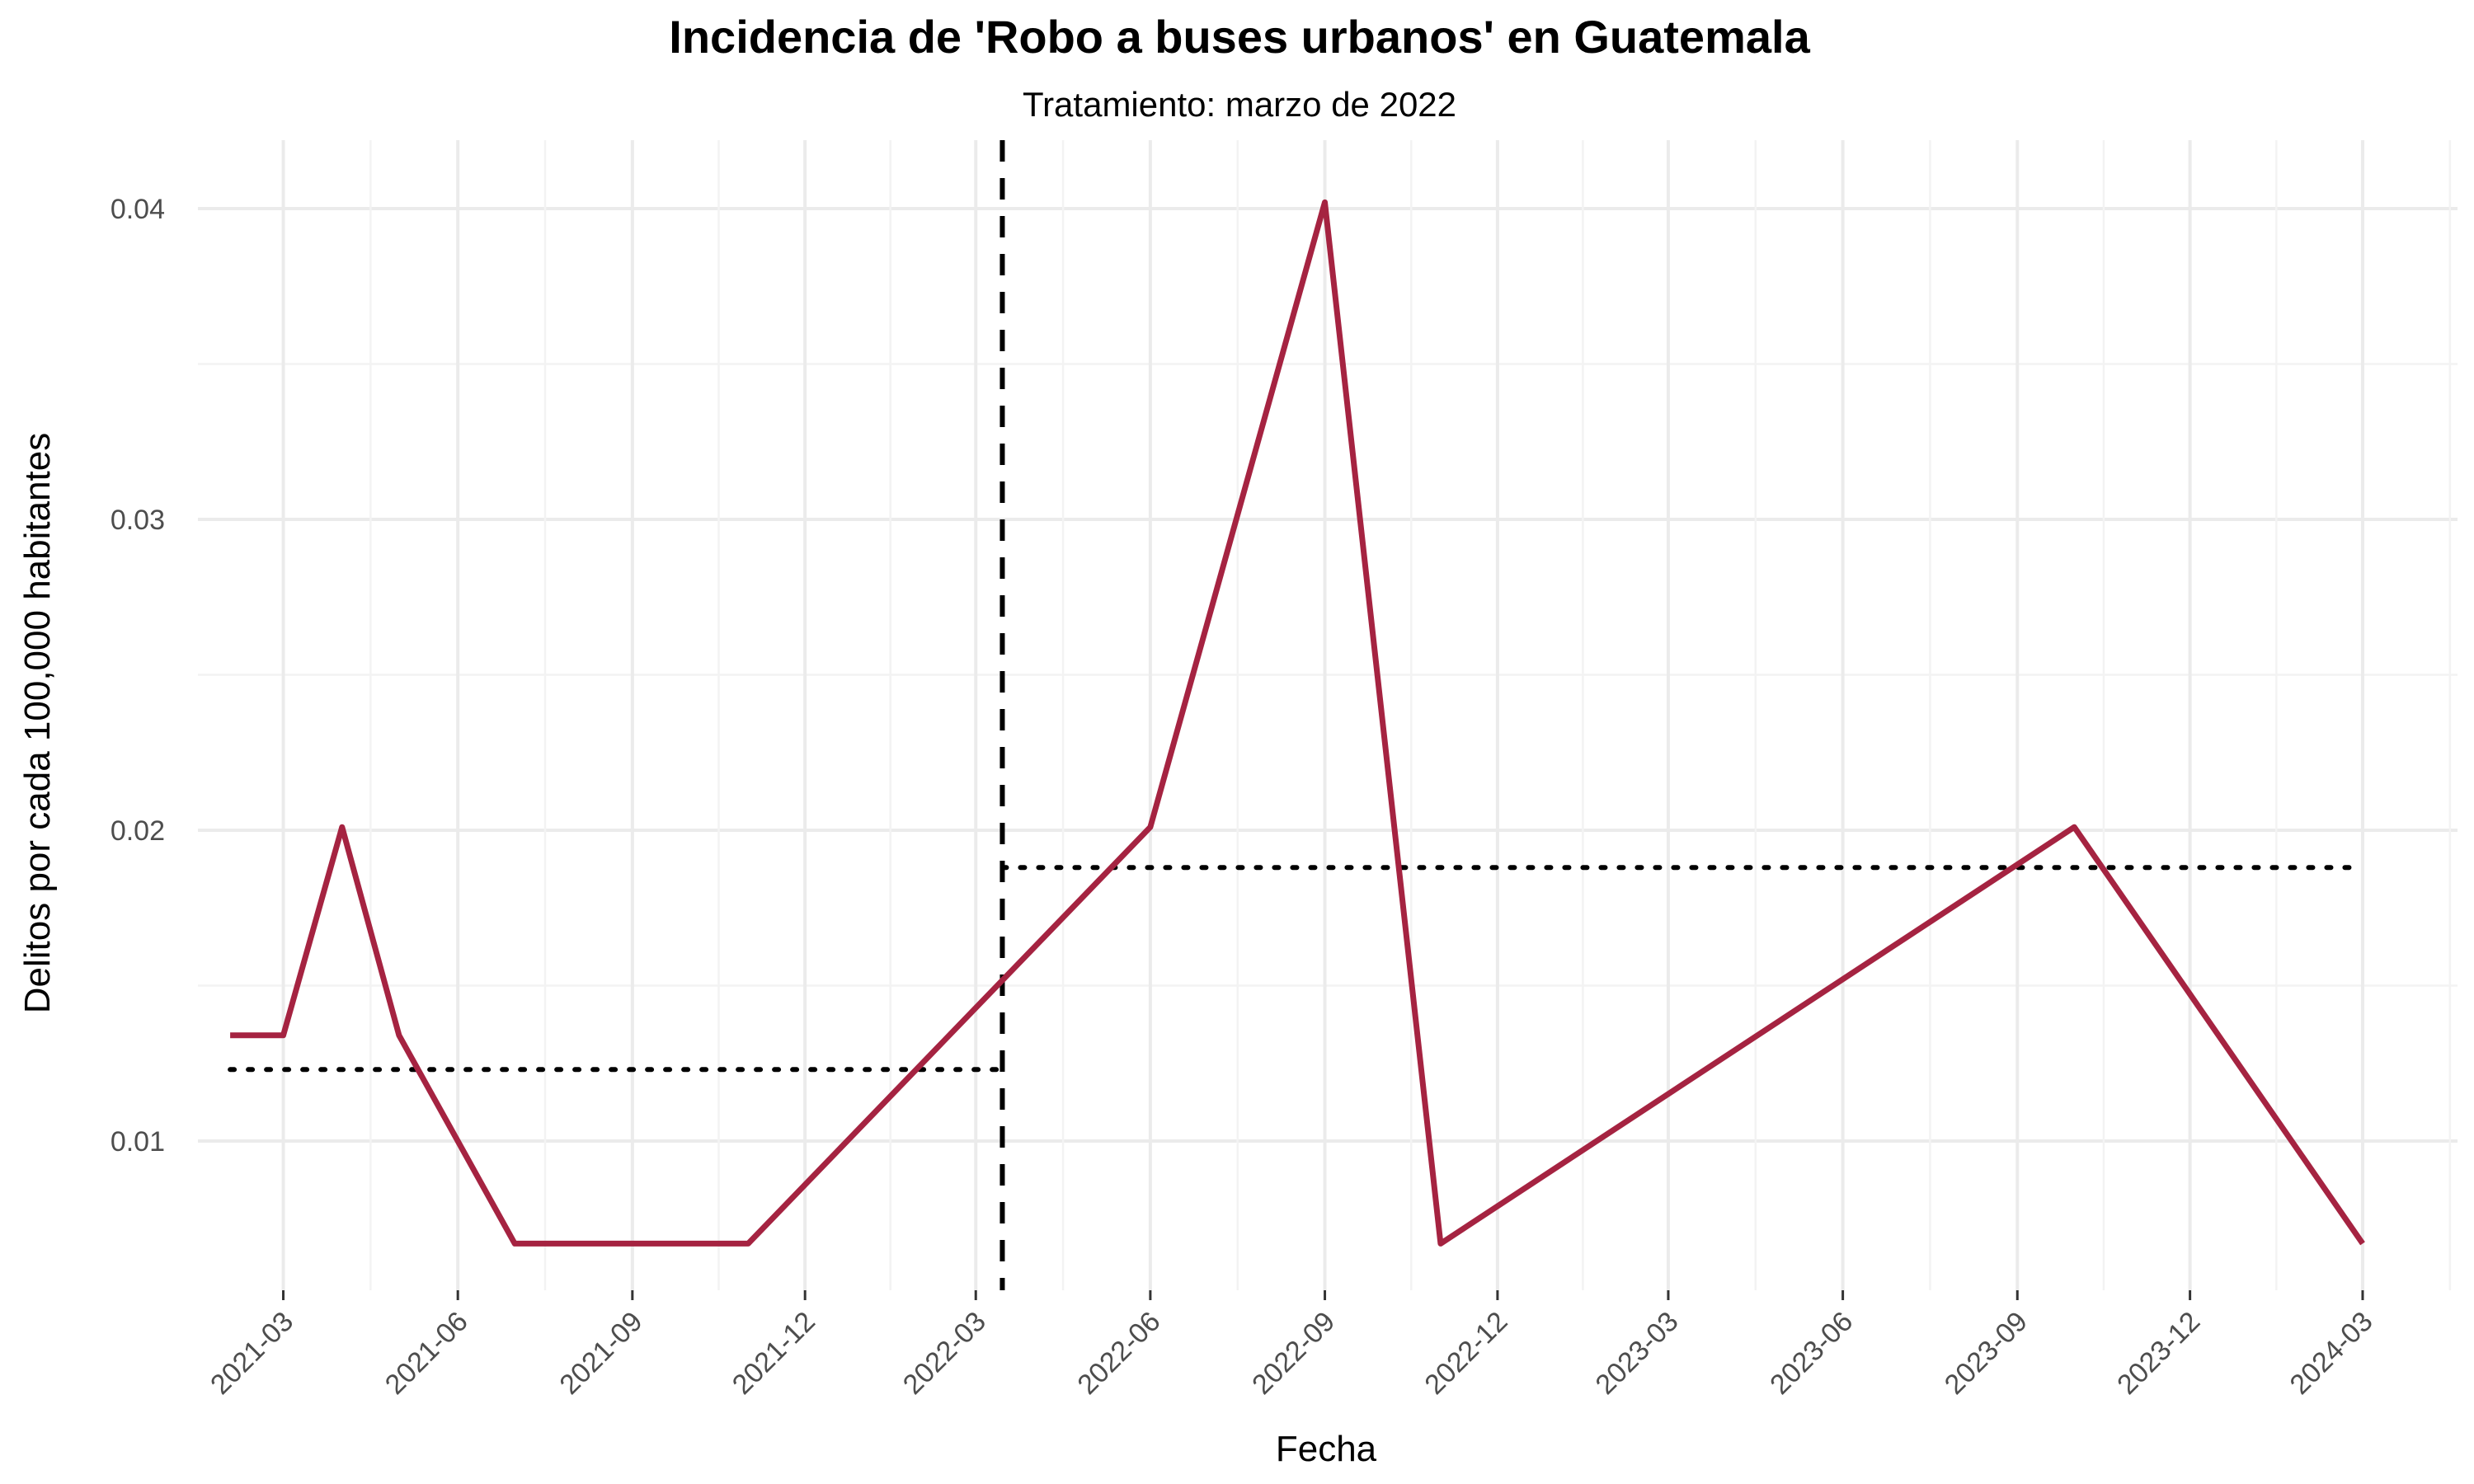 The height and width of the screenshot is (1484, 2474). What do you see at coordinates (138, 209) in the screenshot?
I see `y-tick-label: 0.04` at bounding box center [138, 209].